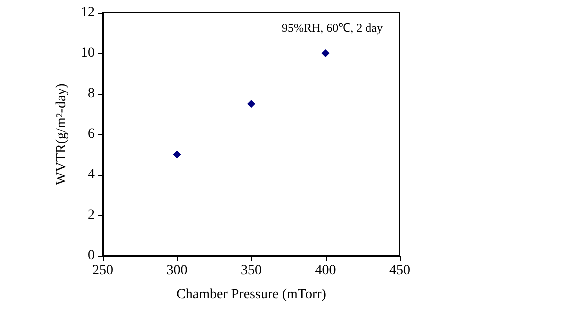 Image resolution: width=579 pixels, height=323 pixels. What do you see at coordinates (62, 134) in the screenshot?
I see `y-axis-title: WVTR(g/m2-day)` at bounding box center [62, 134].